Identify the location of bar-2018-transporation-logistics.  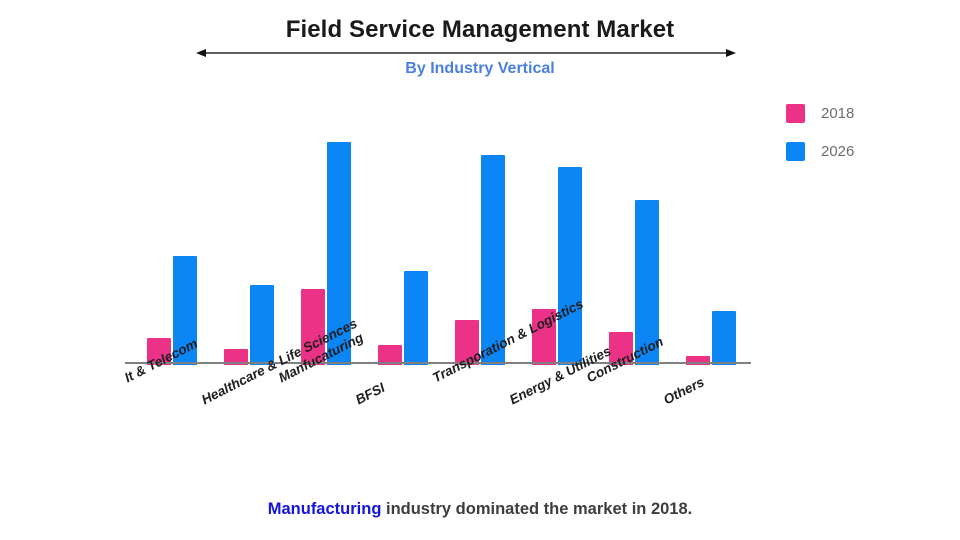
(467, 342).